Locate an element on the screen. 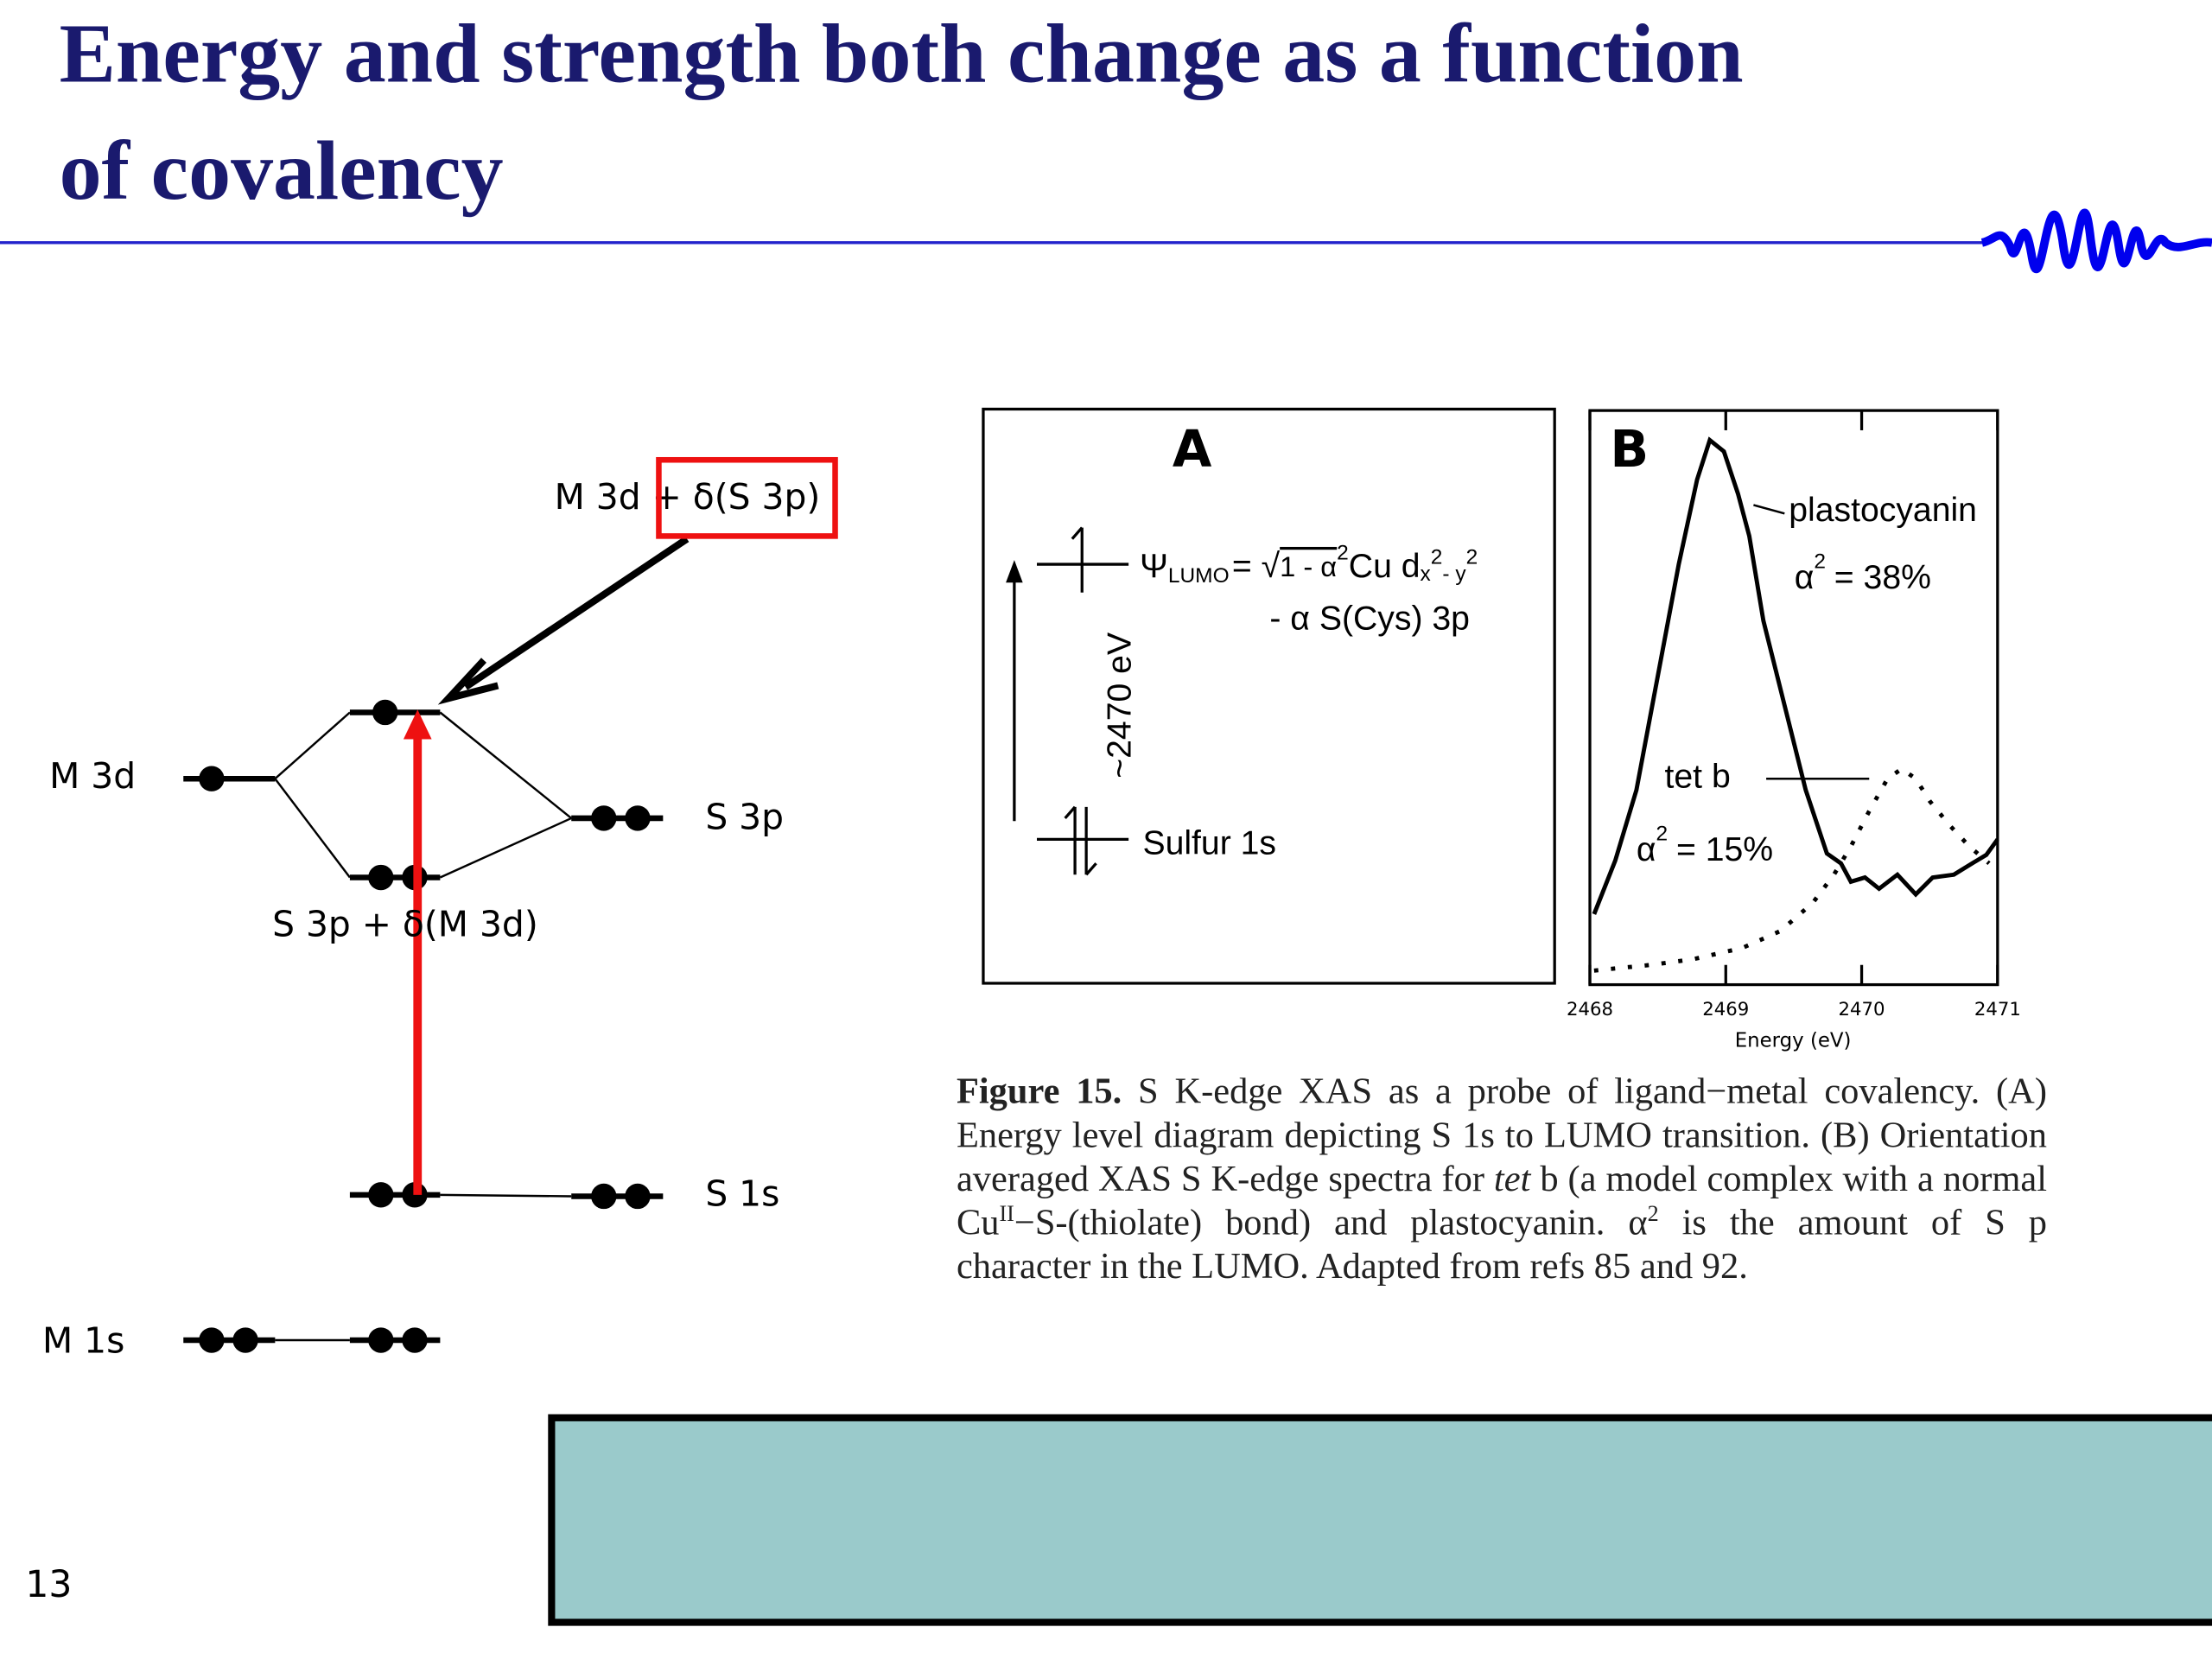  equation: ΨLUMO = √1 - α2Cu dx2- y2 is located at coordinates (1309, 565).